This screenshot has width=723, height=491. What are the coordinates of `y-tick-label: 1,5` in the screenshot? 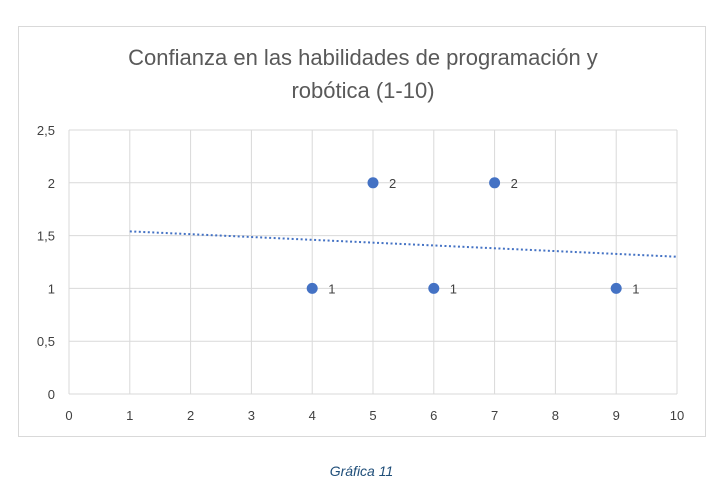 It's located at (46, 236).